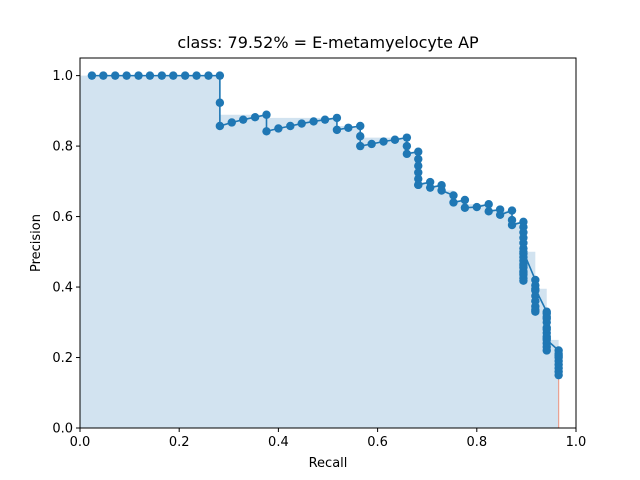 This screenshot has width=640, height=480. Describe the element at coordinates (66, 253) in the screenshot. I see `y-axis-ticks: 0.0 0.2 0.4 0.6 0.8 1.0` at that location.